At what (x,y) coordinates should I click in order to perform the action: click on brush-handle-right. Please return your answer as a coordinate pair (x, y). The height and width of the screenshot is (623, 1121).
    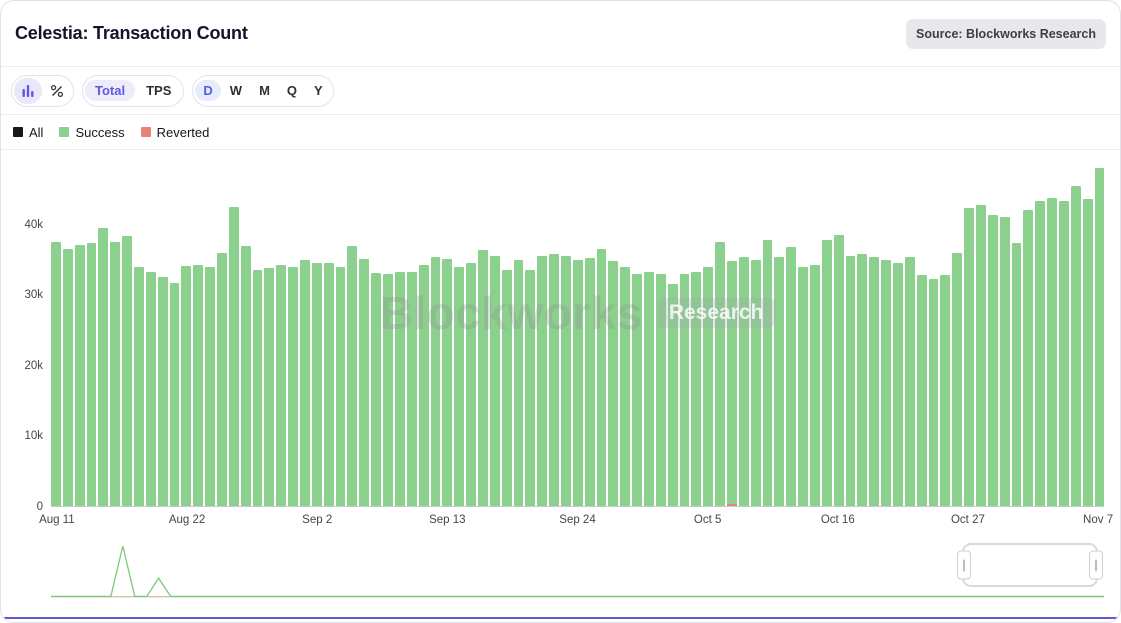
    Looking at the image, I should click on (1095, 565).